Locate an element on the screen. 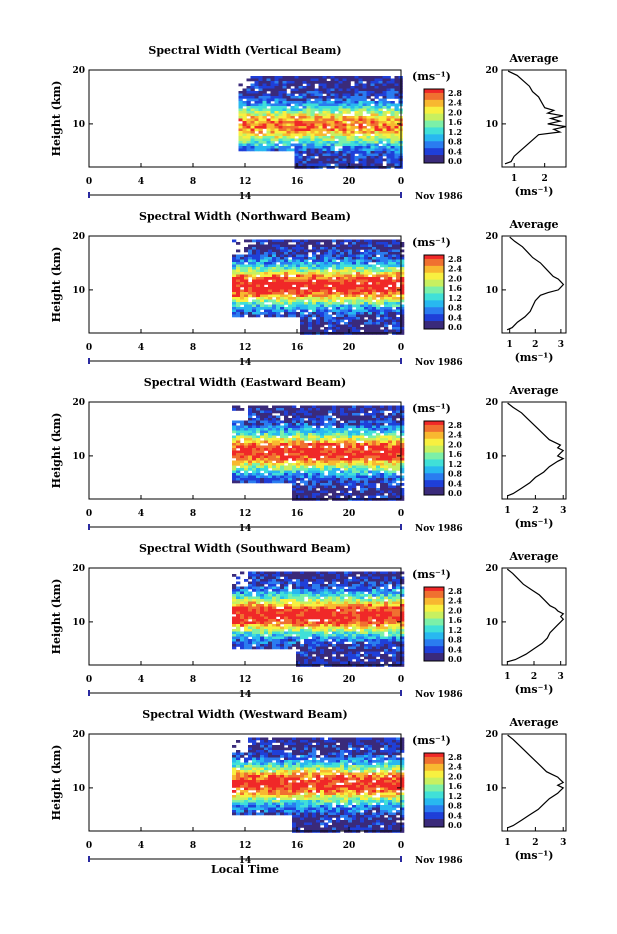 The image size is (617, 934). average-y-tick-label: 10 is located at coordinates (491, 125).